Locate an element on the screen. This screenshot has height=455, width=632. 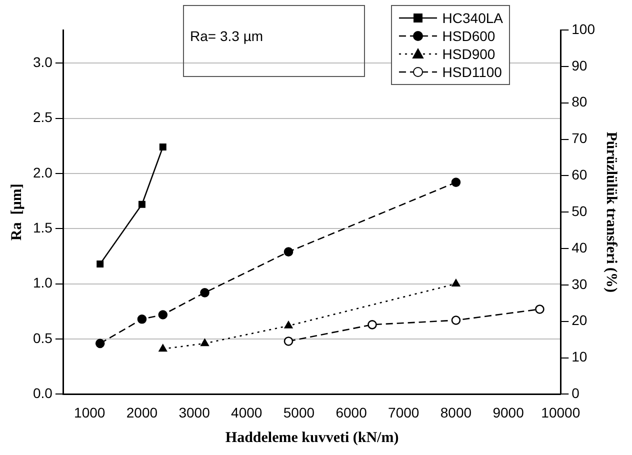
y-tick-label: 0.0 is located at coordinates (42, 393).